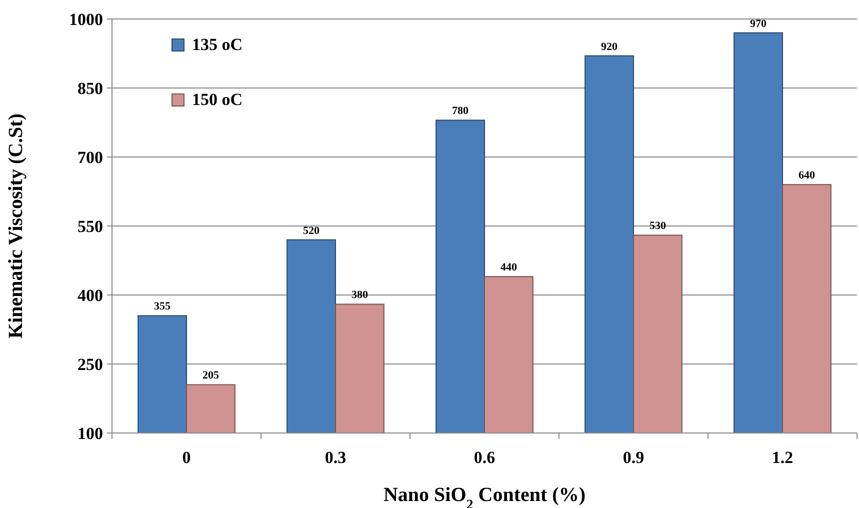 This screenshot has height=508, width=859. Describe the element at coordinates (461, 111) in the screenshot. I see `data-label: 780` at that location.